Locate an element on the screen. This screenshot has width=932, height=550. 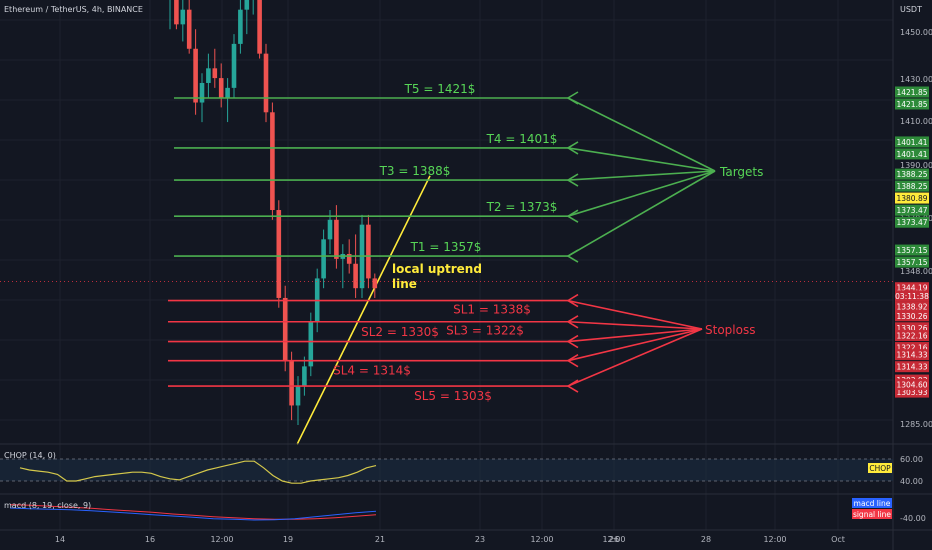
chop-band is located at coordinates (446, 470).